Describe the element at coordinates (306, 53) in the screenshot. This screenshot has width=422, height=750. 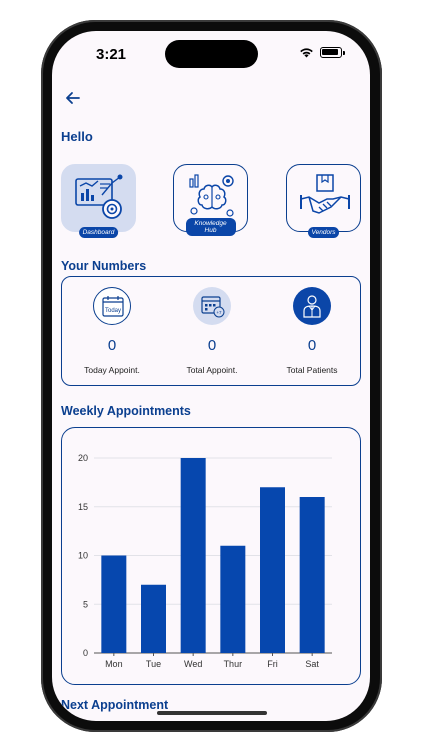
I see `wifi-icon` at that location.